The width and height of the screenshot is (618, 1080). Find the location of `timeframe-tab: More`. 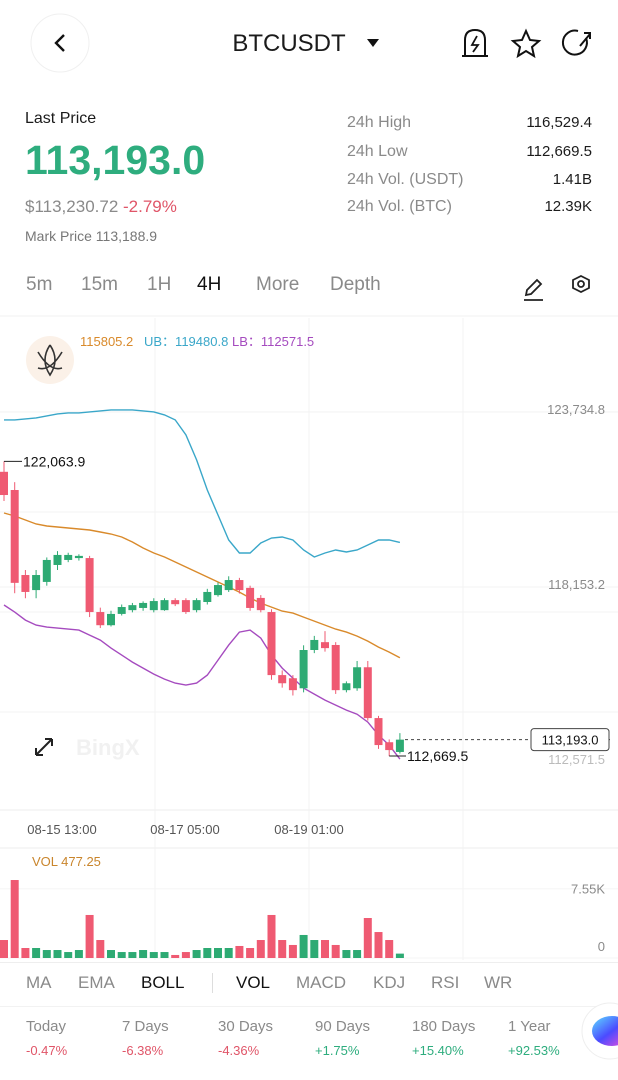

timeframe-tab: More is located at coordinates (278, 284).